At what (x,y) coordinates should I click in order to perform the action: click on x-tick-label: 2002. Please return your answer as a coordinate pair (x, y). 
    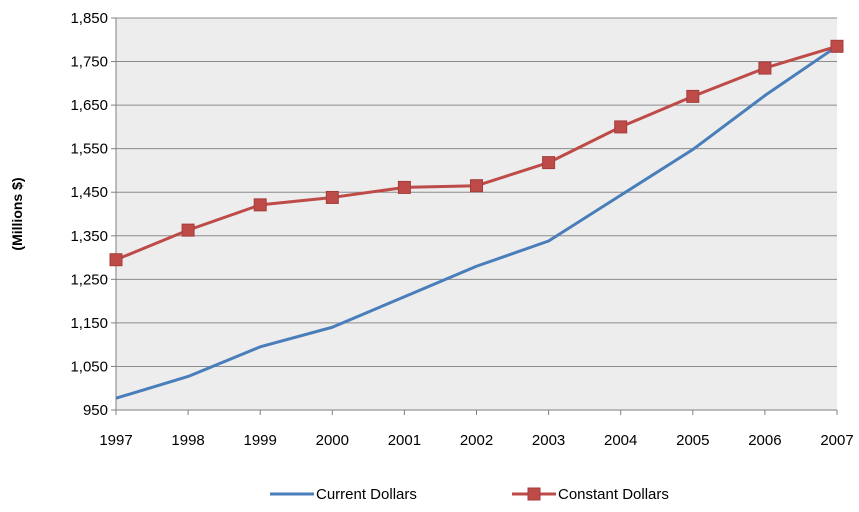
    Looking at the image, I should click on (476, 440).